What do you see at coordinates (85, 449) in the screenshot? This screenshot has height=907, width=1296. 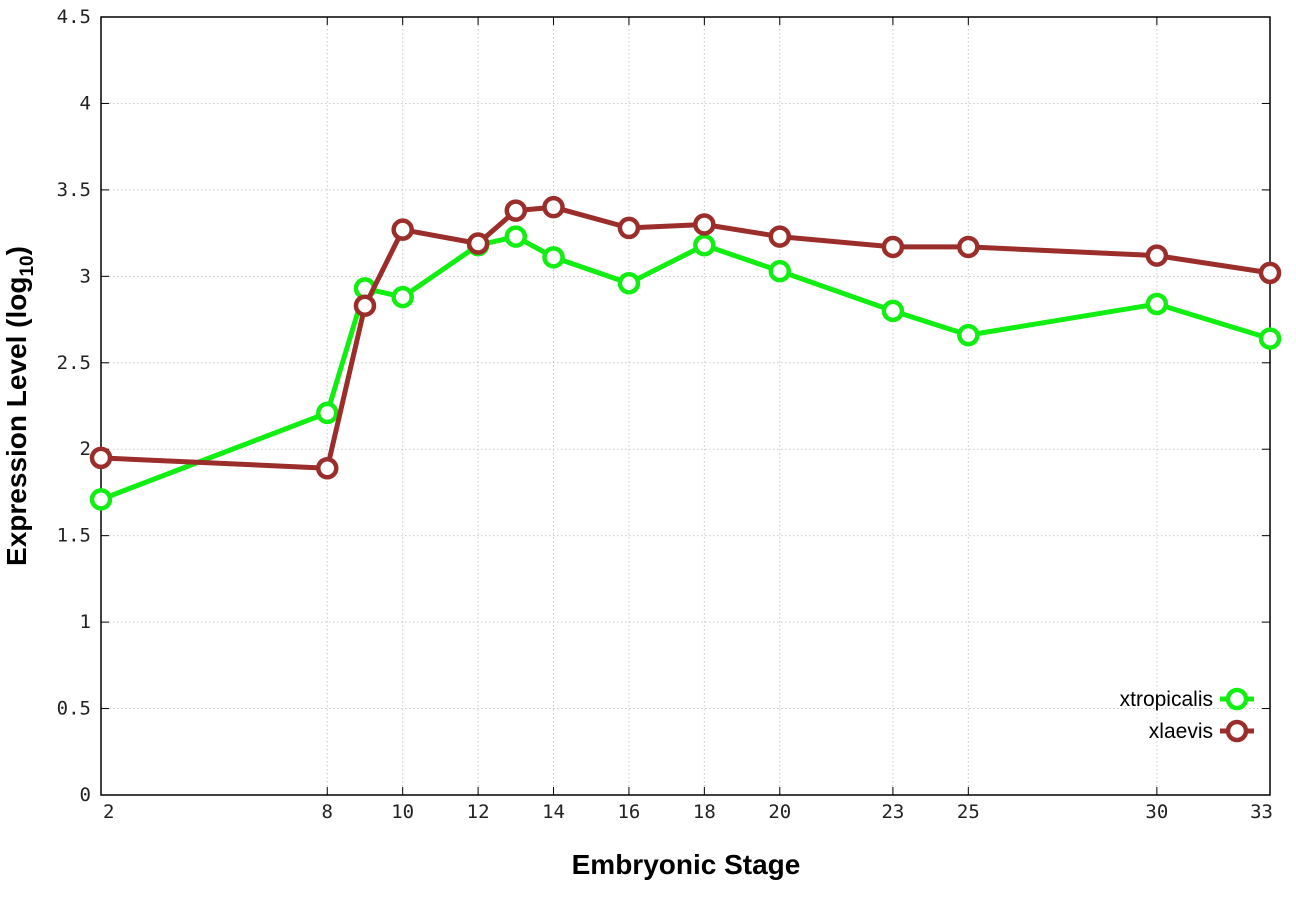 I see `y-tick-label: 2` at bounding box center [85, 449].